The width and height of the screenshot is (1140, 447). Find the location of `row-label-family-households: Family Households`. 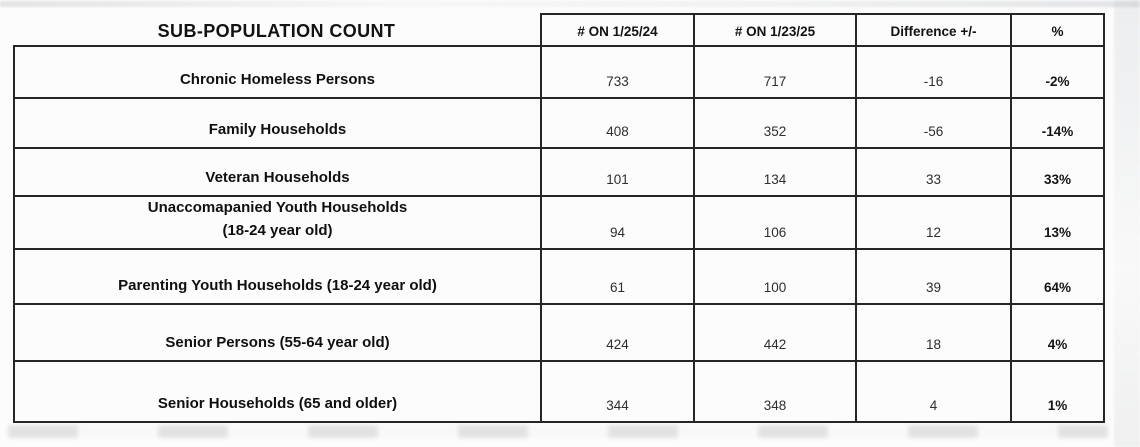

row-label-family-households: Family Households is located at coordinates (276, 122).